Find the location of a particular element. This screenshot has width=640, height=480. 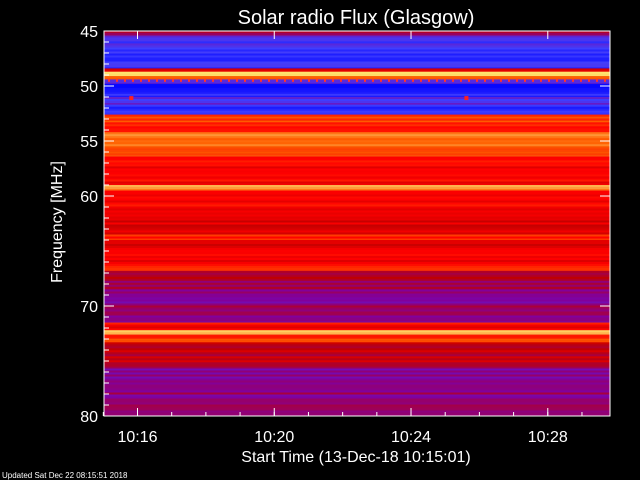

x-axis-label: Start Time (13-Dec-18 10:15:01) is located at coordinates (355, 457).